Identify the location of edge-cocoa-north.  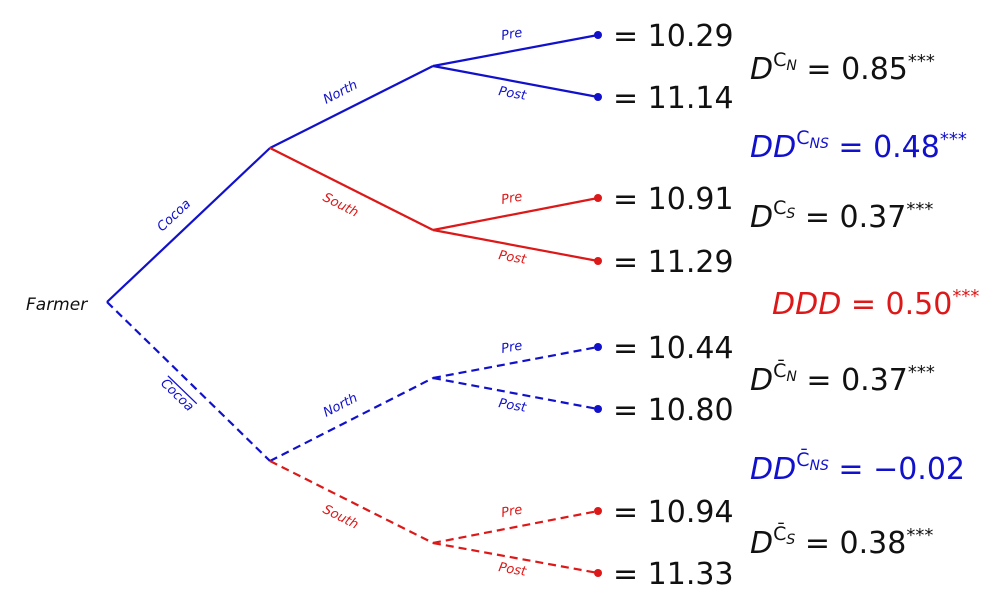
(351, 107).